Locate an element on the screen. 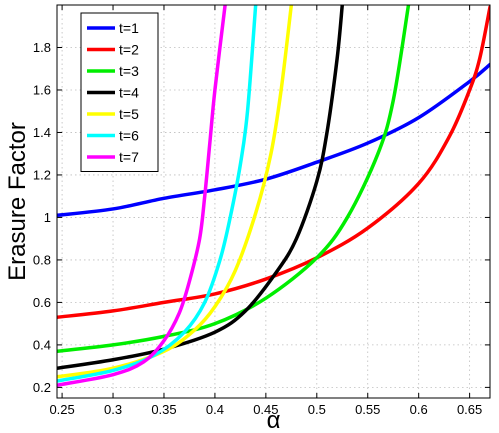 This screenshot has width=499, height=433. x-tick-label: 0.55 is located at coordinates (367, 409).